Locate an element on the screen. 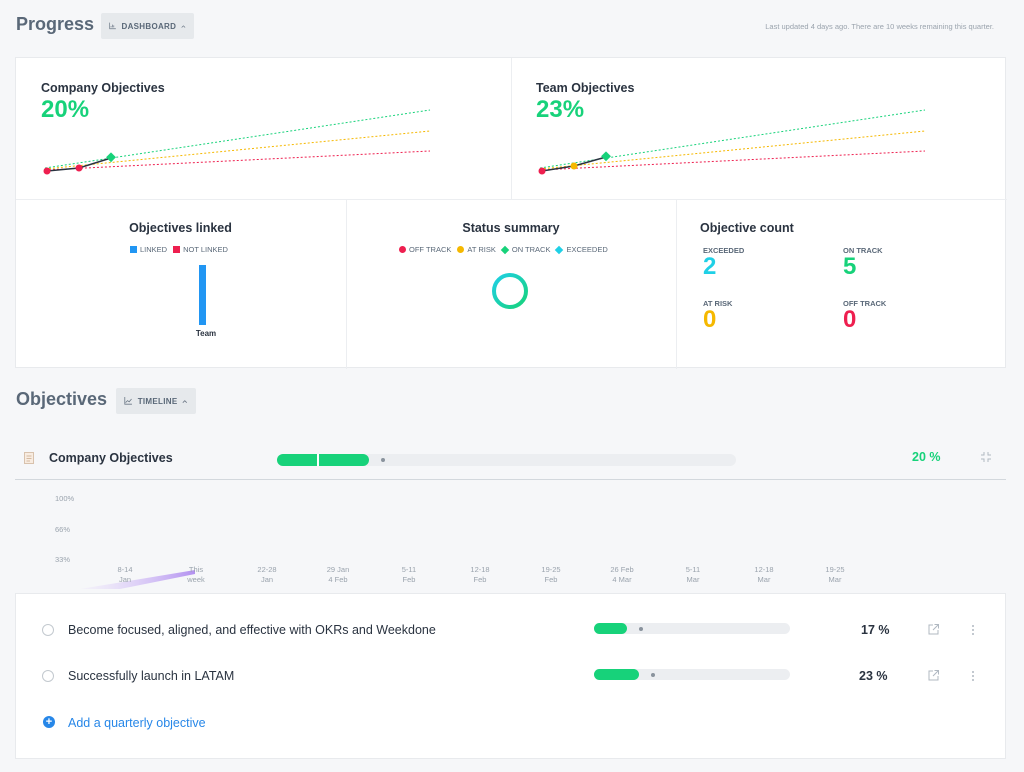  status-donut-ring is located at coordinates (510, 291).